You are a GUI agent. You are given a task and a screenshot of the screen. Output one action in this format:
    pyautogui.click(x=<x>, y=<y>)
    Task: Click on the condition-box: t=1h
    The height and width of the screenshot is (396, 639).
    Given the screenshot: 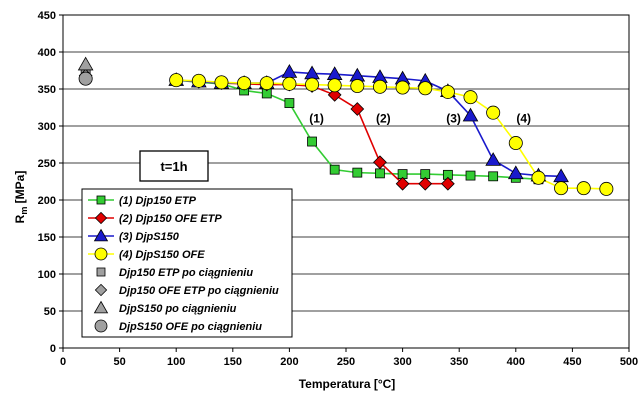 What is the action you would take?
    pyautogui.click(x=174, y=166)
    